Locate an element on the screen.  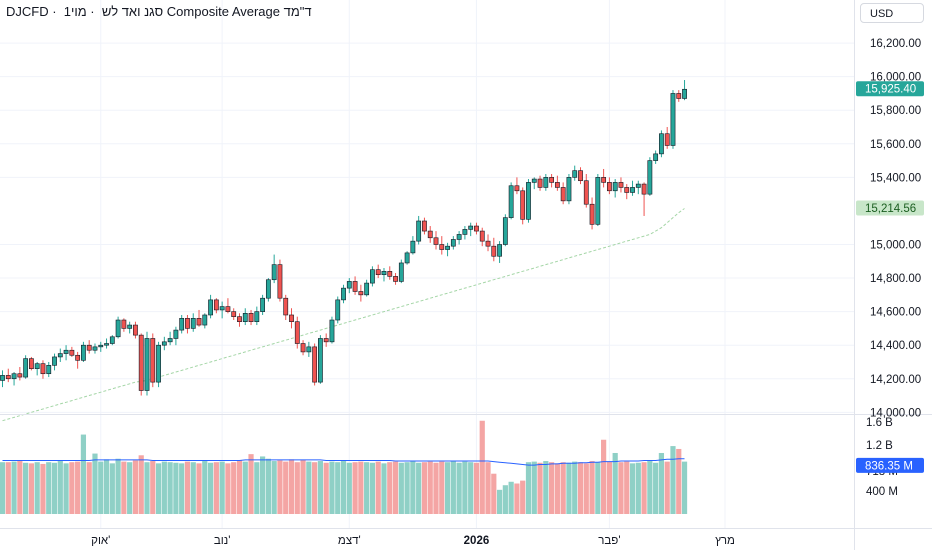
volume-moving-average is located at coordinates (343, 462).